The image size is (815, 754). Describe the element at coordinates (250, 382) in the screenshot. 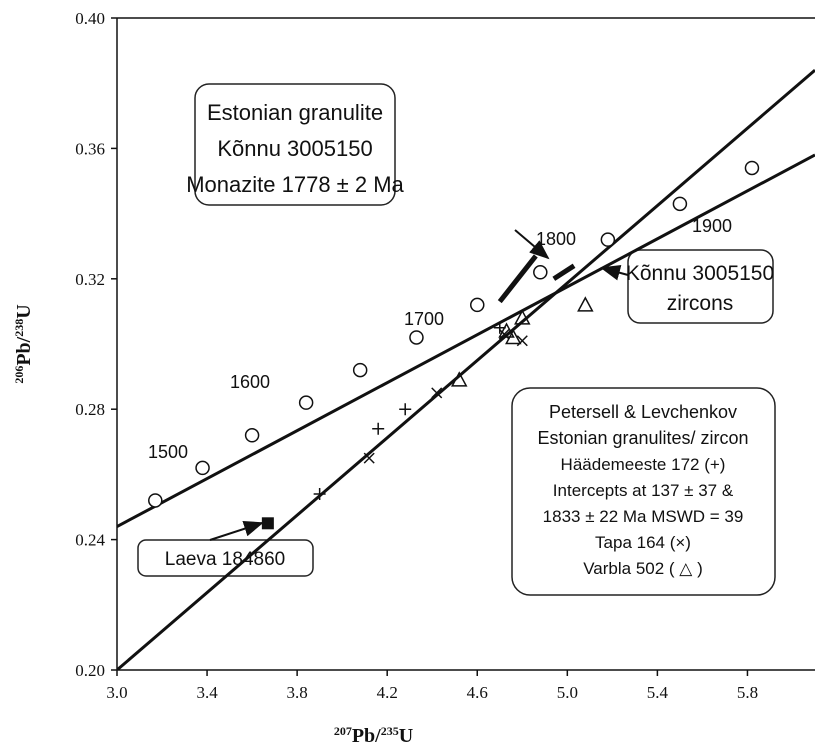

I see `age-label: 1600` at that location.